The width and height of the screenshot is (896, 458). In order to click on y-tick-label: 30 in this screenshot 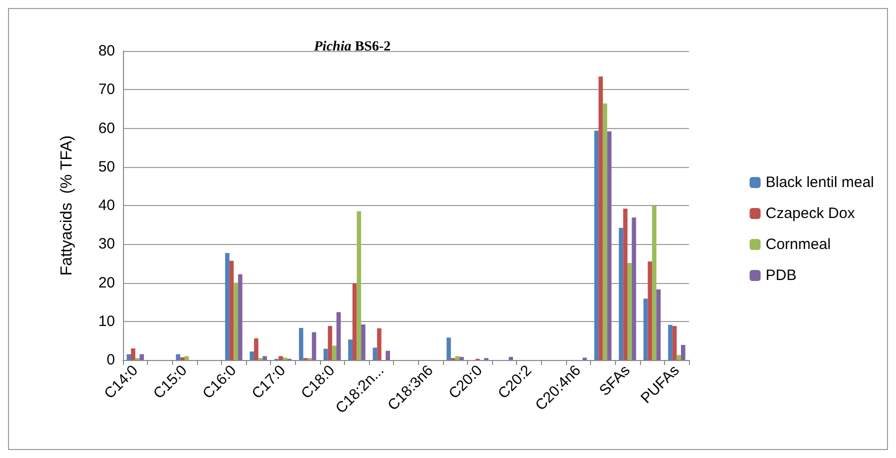, I will do `click(106, 244)`.